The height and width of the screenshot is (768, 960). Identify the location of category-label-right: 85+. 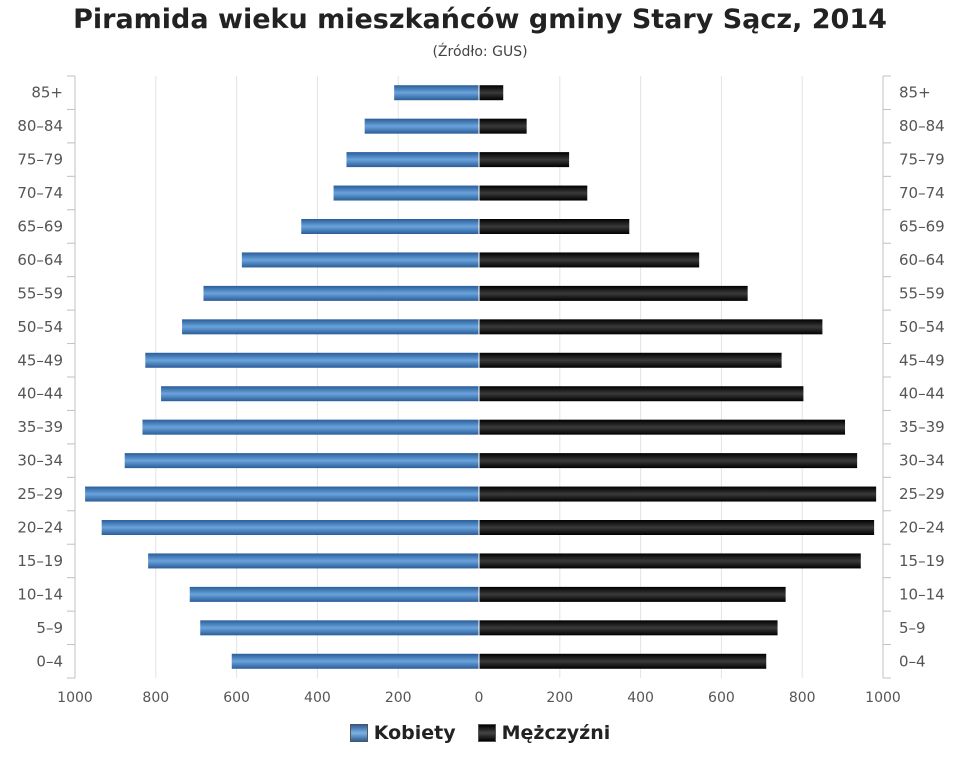
(915, 93).